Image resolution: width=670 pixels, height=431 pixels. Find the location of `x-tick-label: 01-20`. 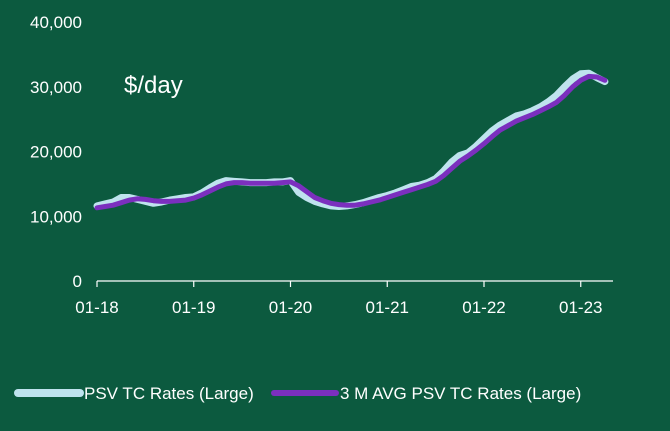

x-tick-label: 01-20 is located at coordinates (290, 307).